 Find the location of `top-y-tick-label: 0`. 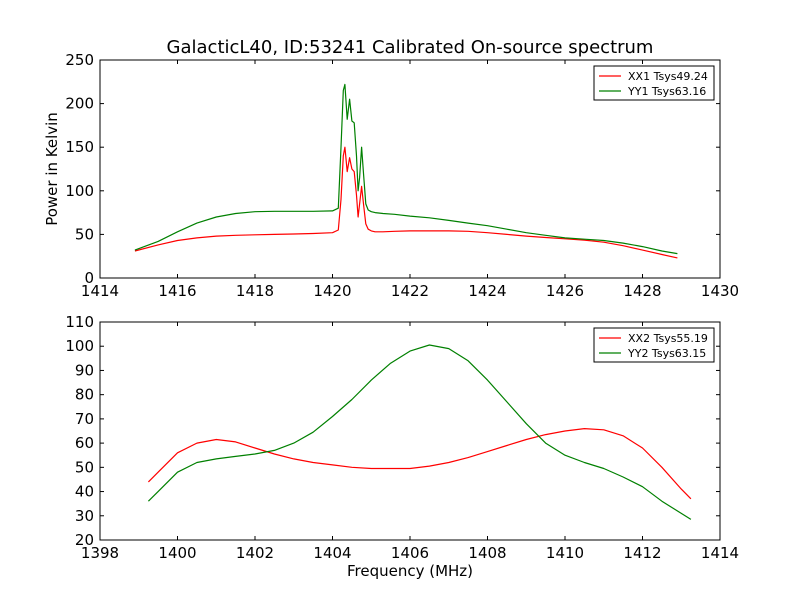

top-y-tick-label: 0 is located at coordinates (89, 278).